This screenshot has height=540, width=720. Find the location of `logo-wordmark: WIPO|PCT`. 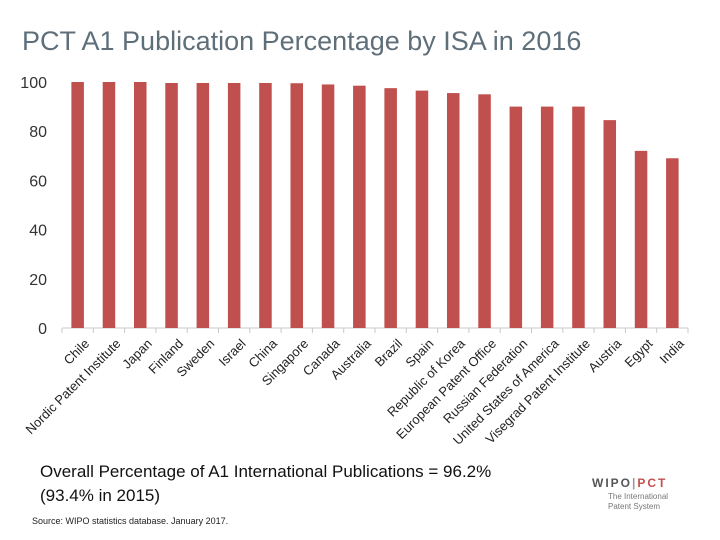

logo-wordmark: WIPO|PCT is located at coordinates (629, 483).